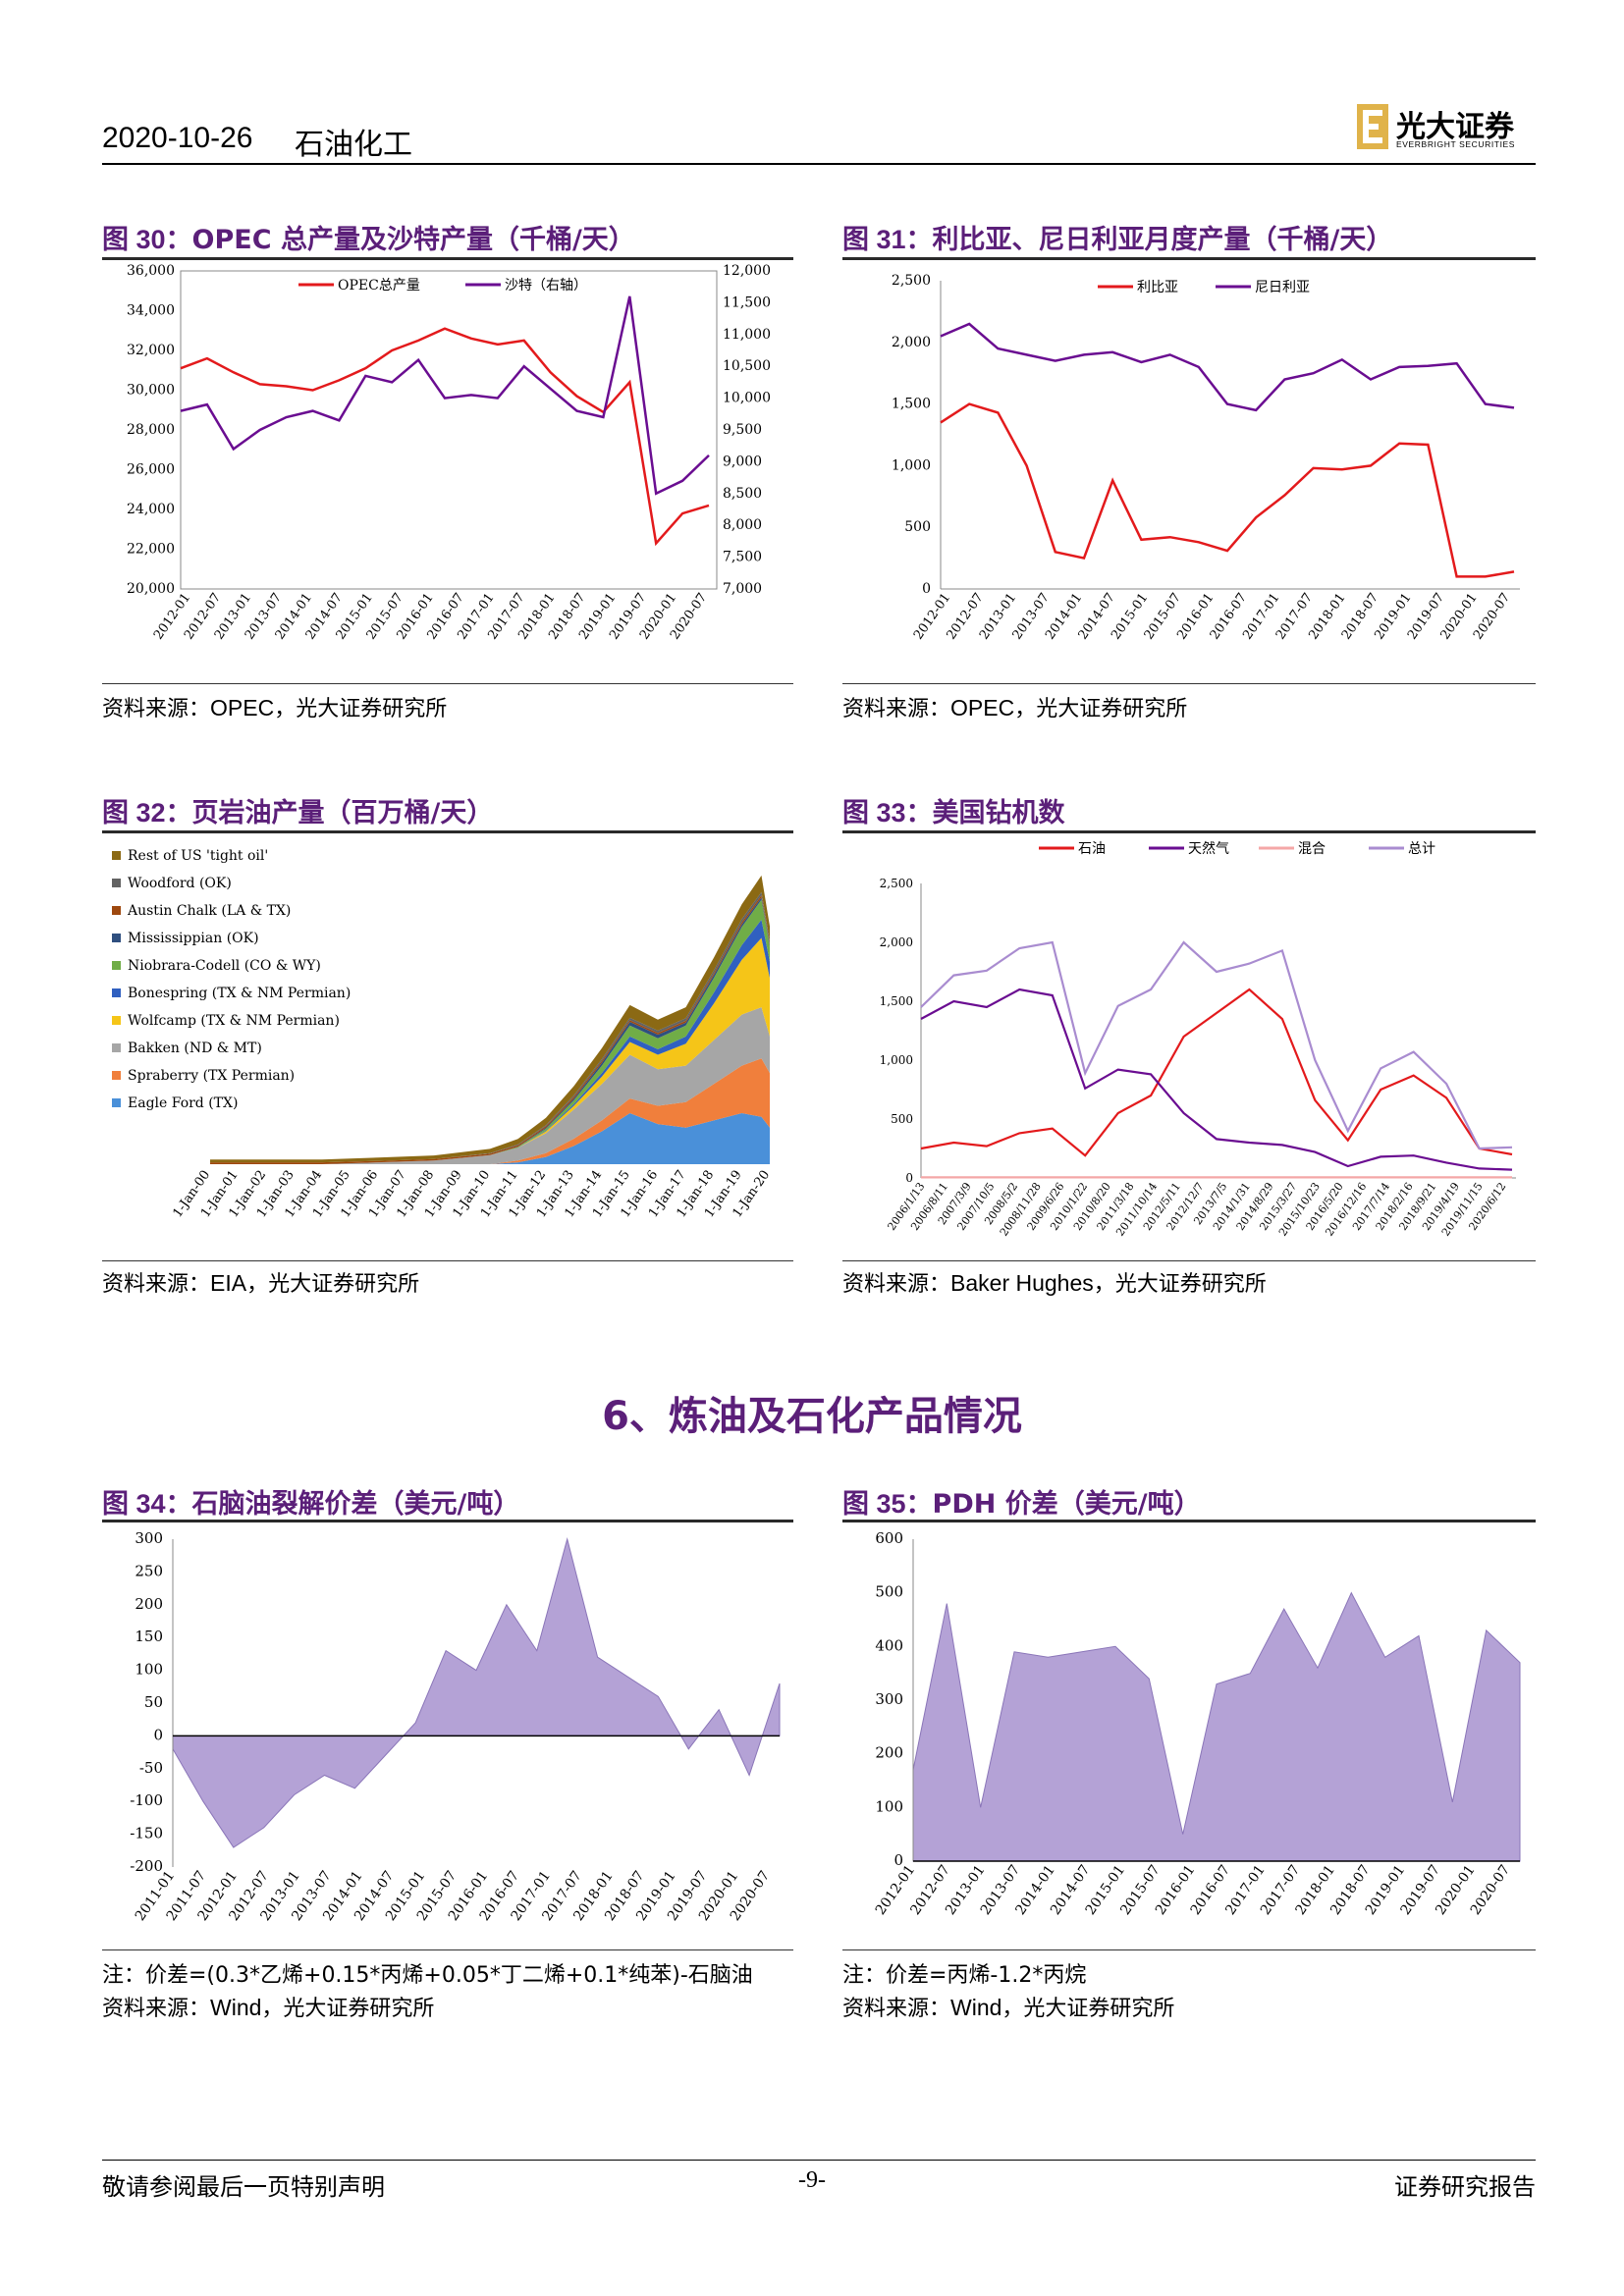  What do you see at coordinates (747, 398) in the screenshot?
I see `y-tick-label: 10,000` at bounding box center [747, 398].